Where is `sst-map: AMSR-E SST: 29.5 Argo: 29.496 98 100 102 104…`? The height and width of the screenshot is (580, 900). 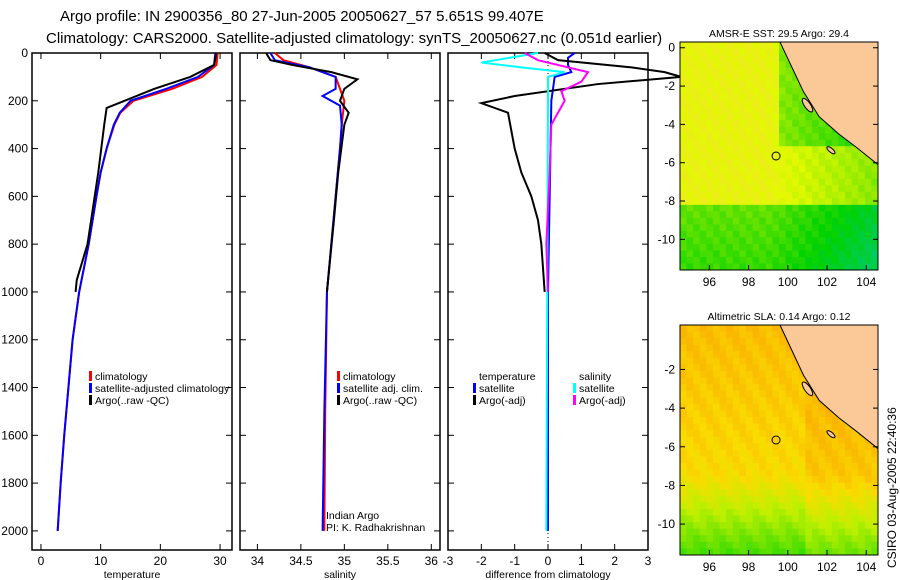
sst-map: AMSR-E SST: 29.5 Argo: 29.496 98 100 102 104… is located at coordinates (768, 158).